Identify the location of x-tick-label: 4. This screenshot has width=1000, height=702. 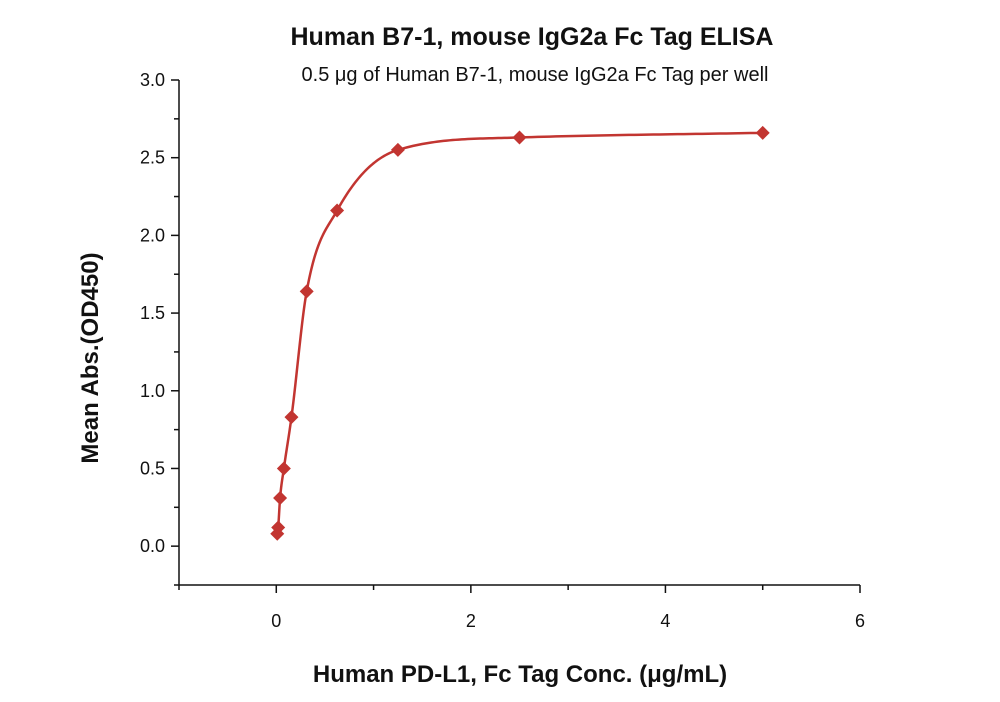
(665, 621).